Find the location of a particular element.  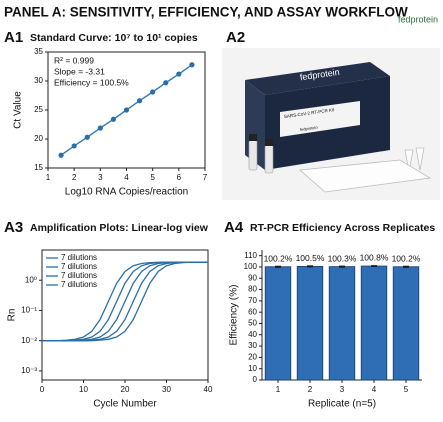

value-label: 100.8% is located at coordinates (374, 258).